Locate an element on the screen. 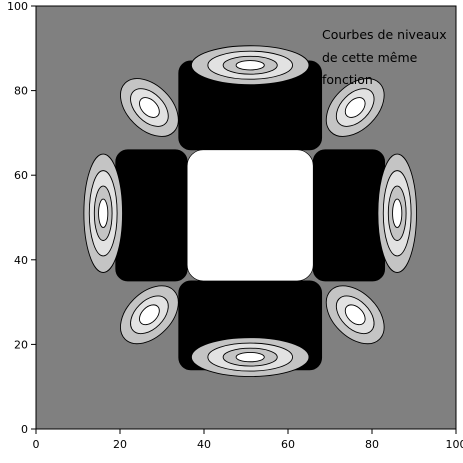  lobe-top-right is located at coordinates (355, 107).